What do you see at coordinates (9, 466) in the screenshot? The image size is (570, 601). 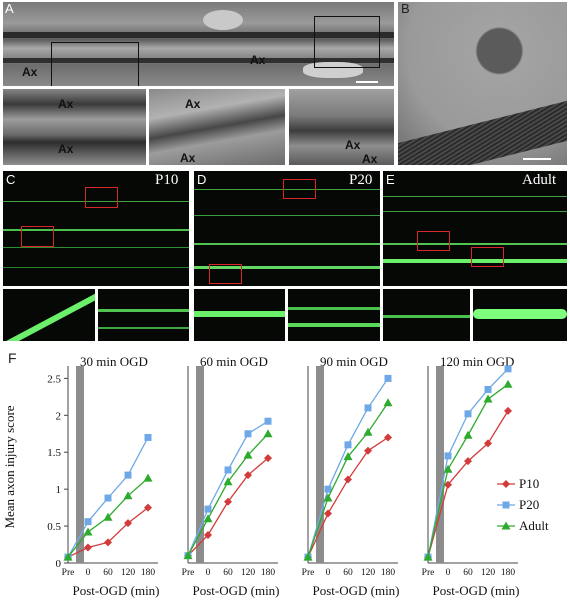 I see `y-axis-label: Mean axon injury score` at bounding box center [9, 466].